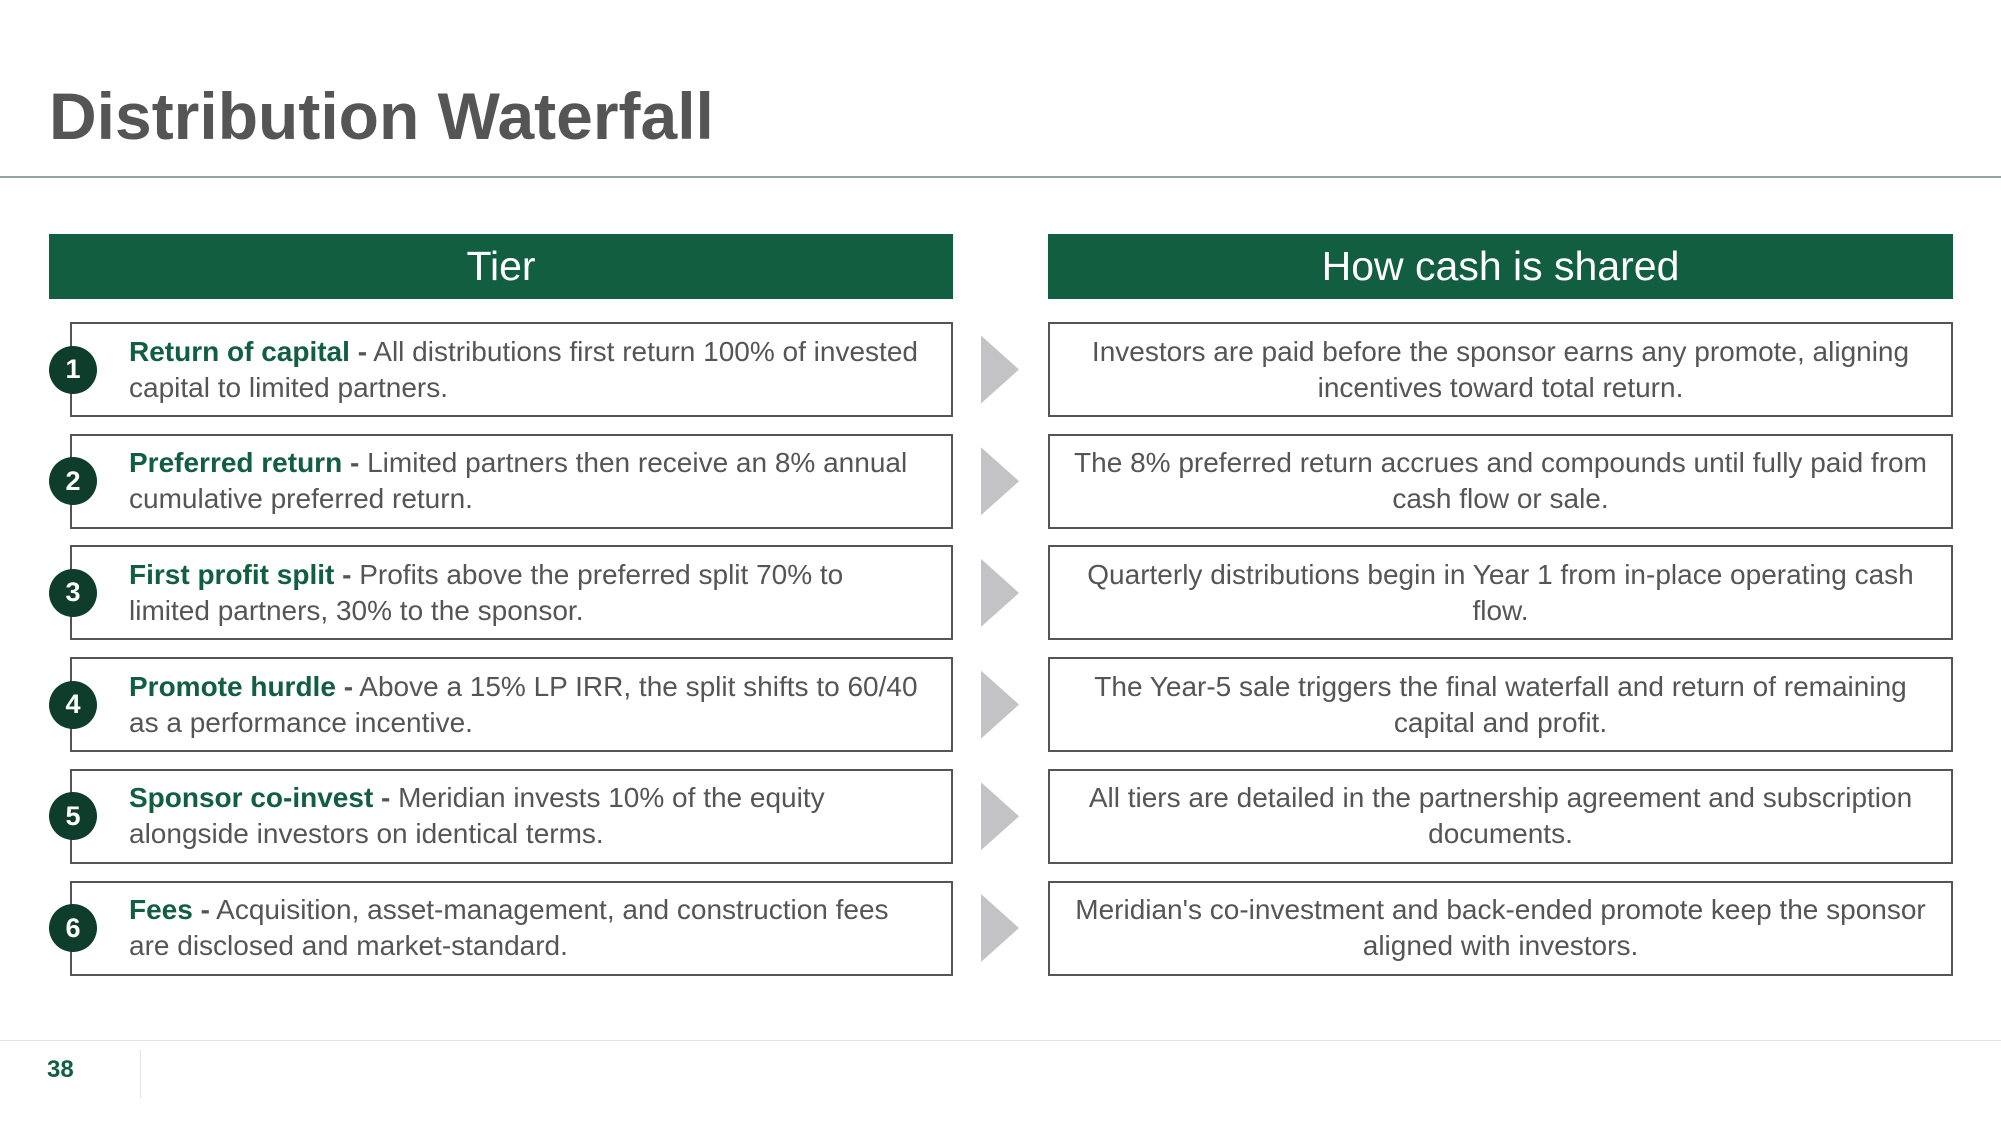  Describe the element at coordinates (1500, 266) in the screenshot. I see `column-header: How cash is shared` at that location.